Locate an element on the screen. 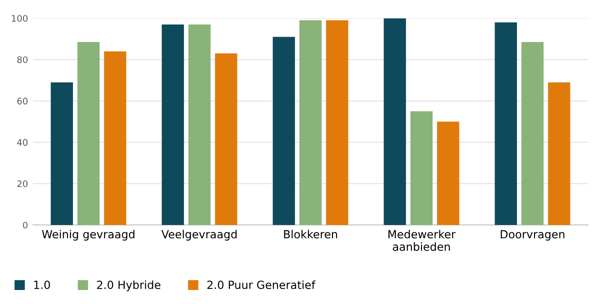 This screenshot has height=304, width=600. x-tick-label: Doorvragen is located at coordinates (532, 235).